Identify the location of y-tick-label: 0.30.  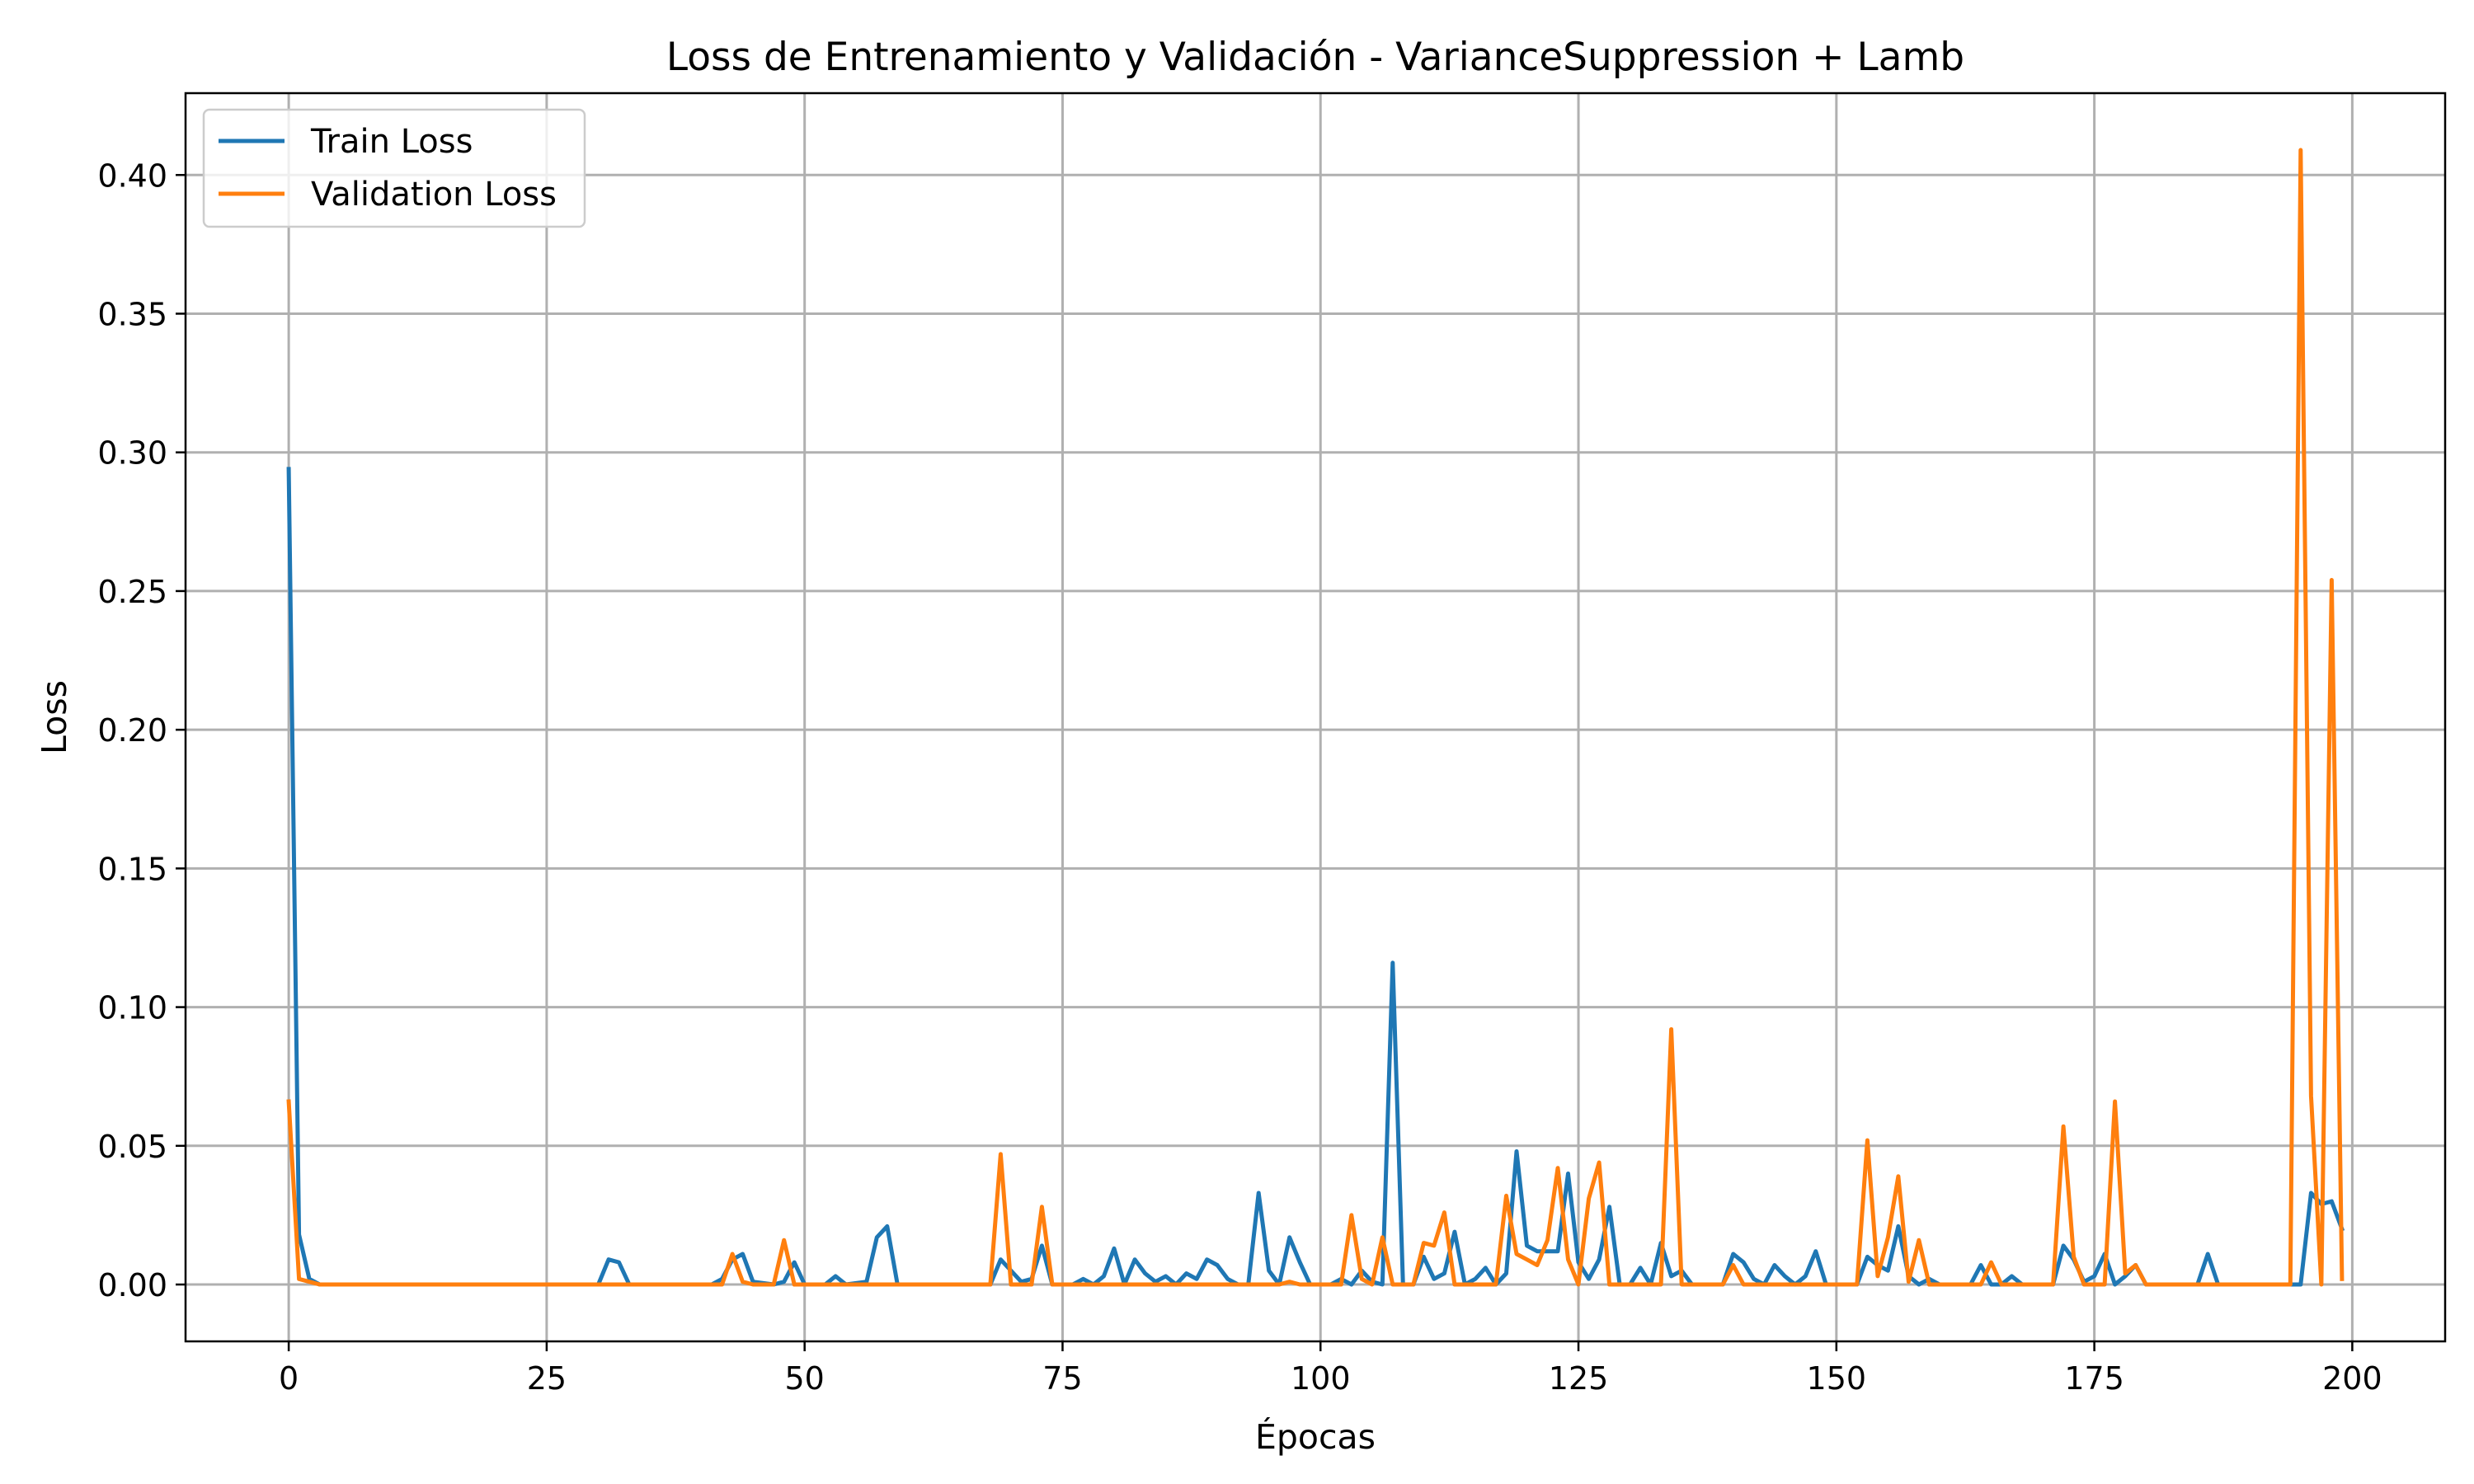
(132, 454).